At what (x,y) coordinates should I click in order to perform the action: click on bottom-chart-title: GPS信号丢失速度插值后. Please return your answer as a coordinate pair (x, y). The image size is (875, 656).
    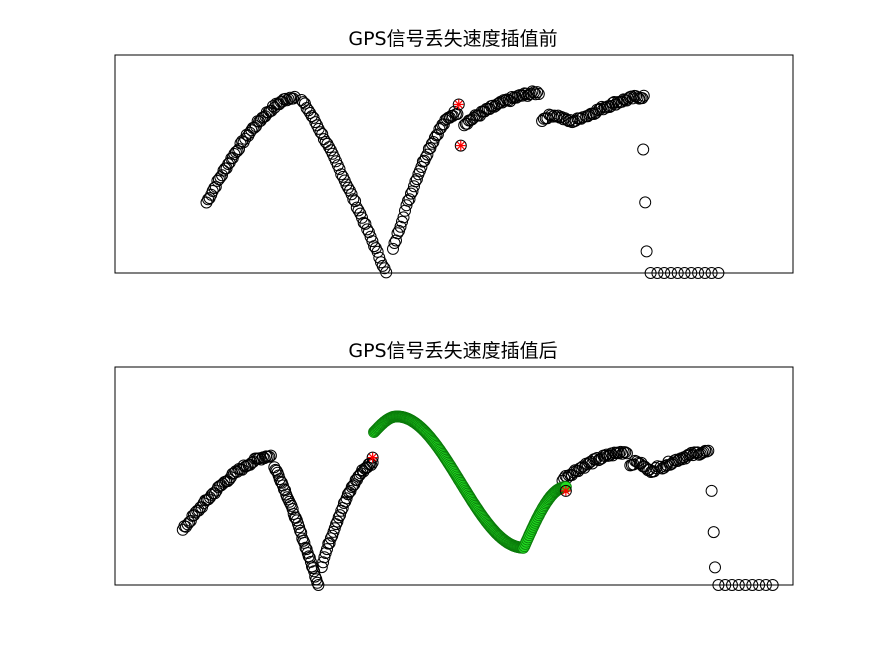
    Looking at the image, I should click on (452, 351).